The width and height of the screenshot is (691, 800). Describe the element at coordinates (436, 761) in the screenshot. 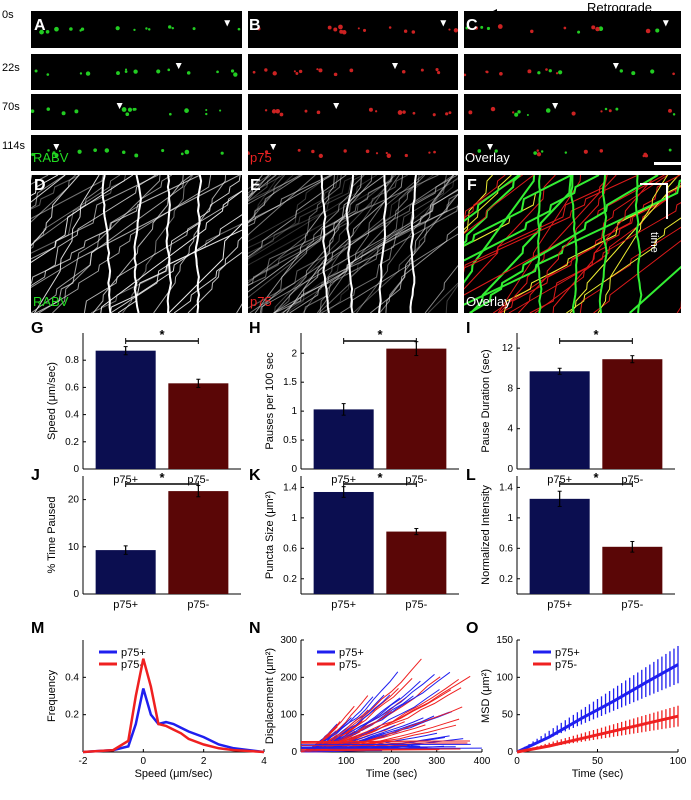

I see `x-tick-label: 300` at that location.